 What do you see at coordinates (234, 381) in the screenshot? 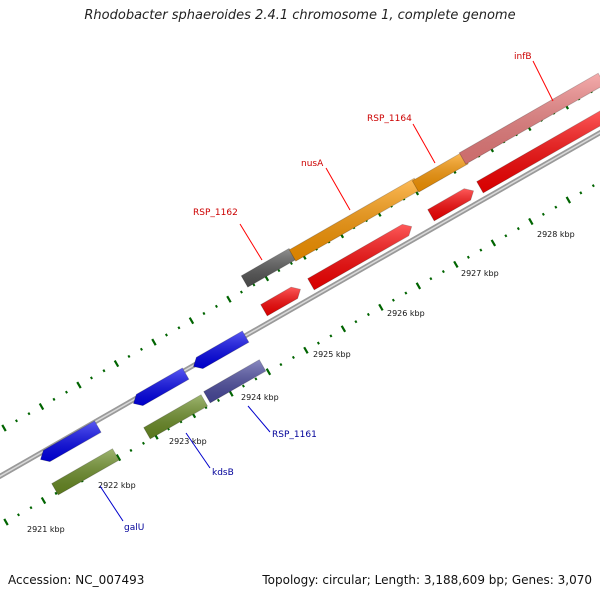
I see `gene-RSP_1161-shade` at bounding box center [234, 381].